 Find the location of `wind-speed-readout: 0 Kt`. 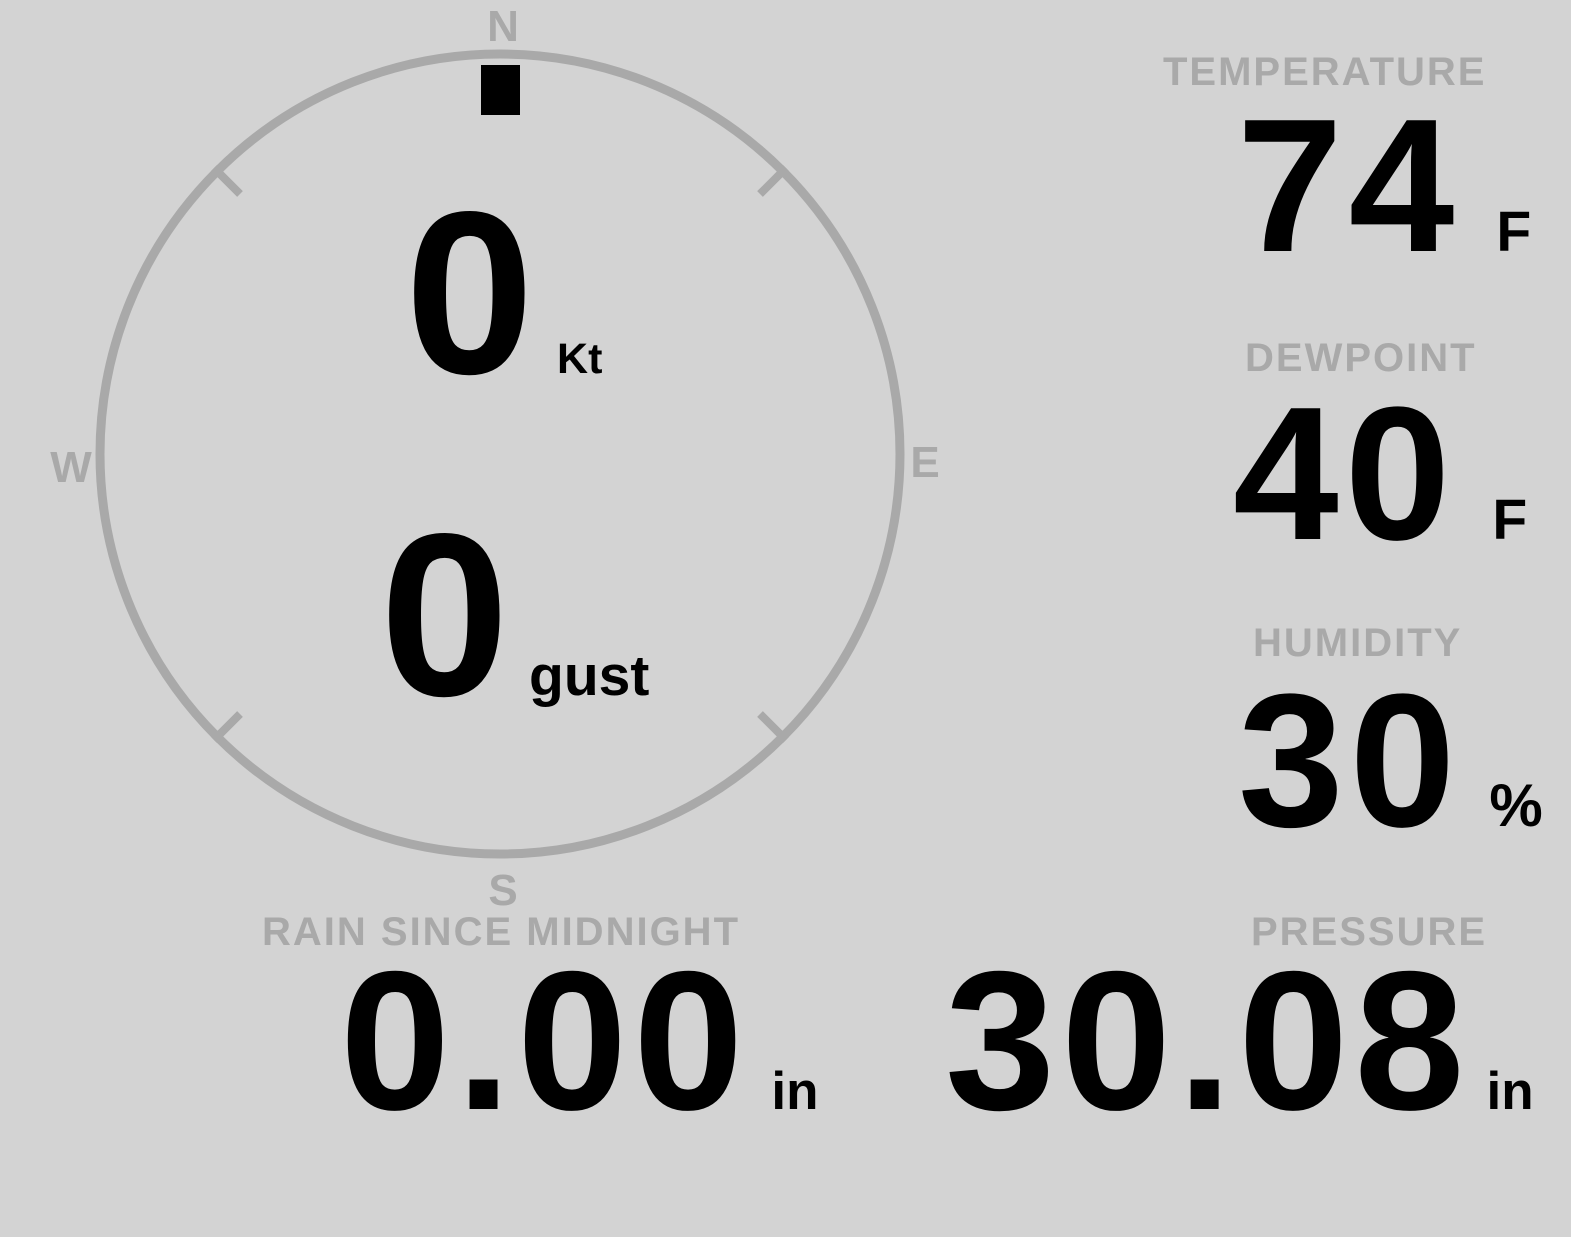

wind-speed-readout: 0 Kt is located at coordinates (503, 294).